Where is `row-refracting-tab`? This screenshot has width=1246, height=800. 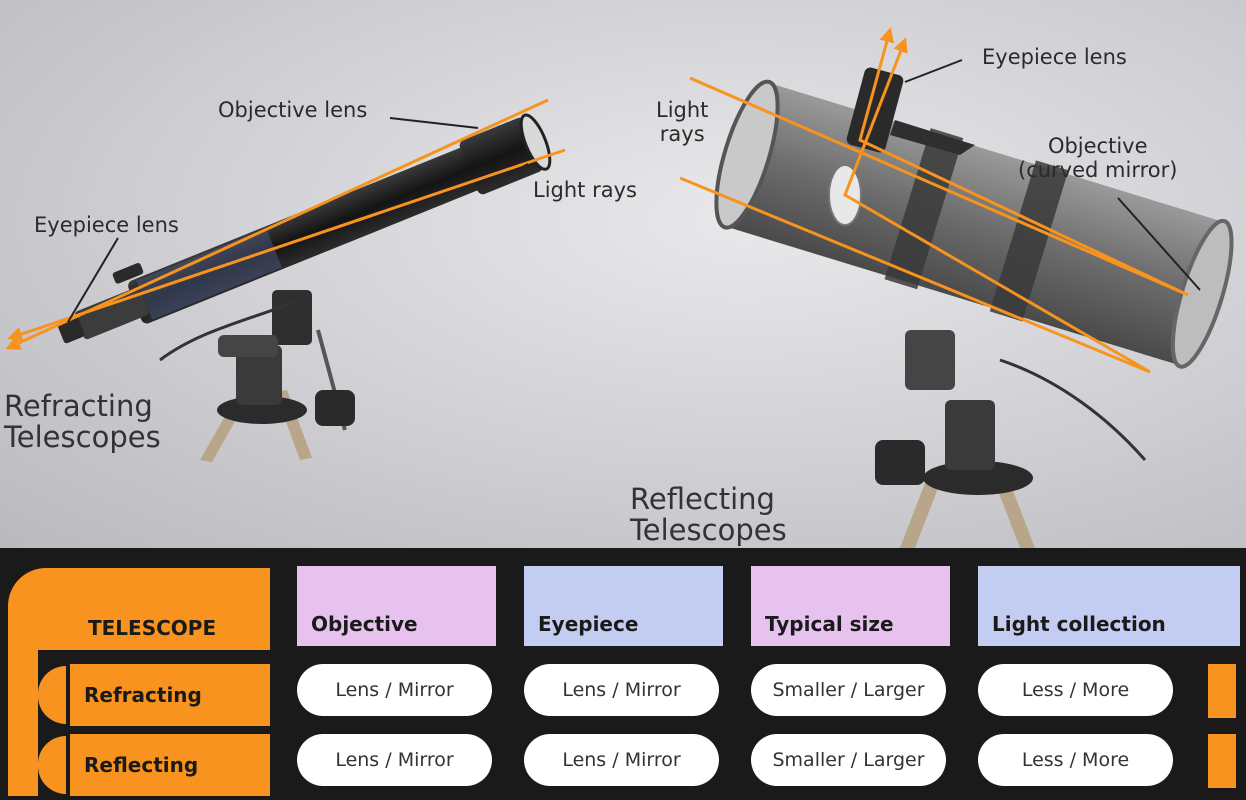
row-refracting-tab is located at coordinates (52, 695).